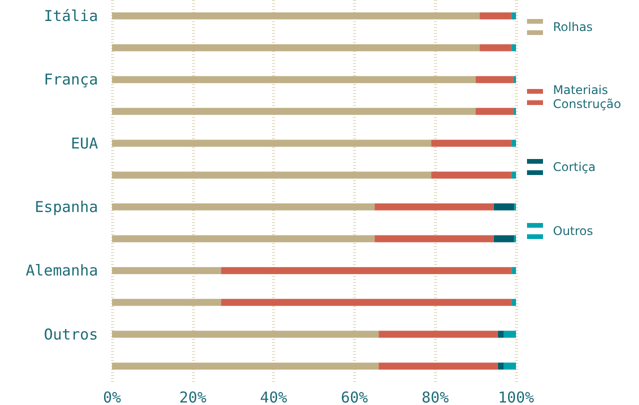 This screenshot has height=405, width=639. What do you see at coordinates (66, 207) in the screenshot?
I see `y-tick-label: Espanha` at bounding box center [66, 207].